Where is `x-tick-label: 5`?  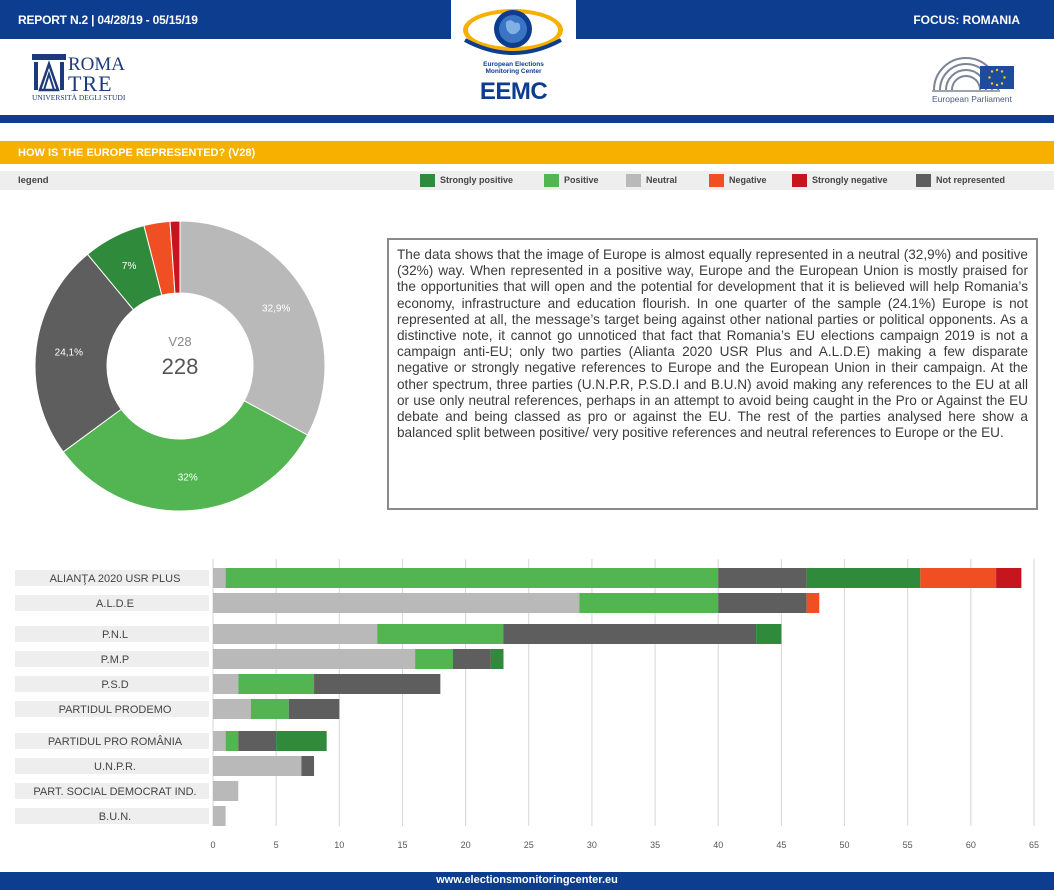
x-tick-label: 5 is located at coordinates (276, 845).